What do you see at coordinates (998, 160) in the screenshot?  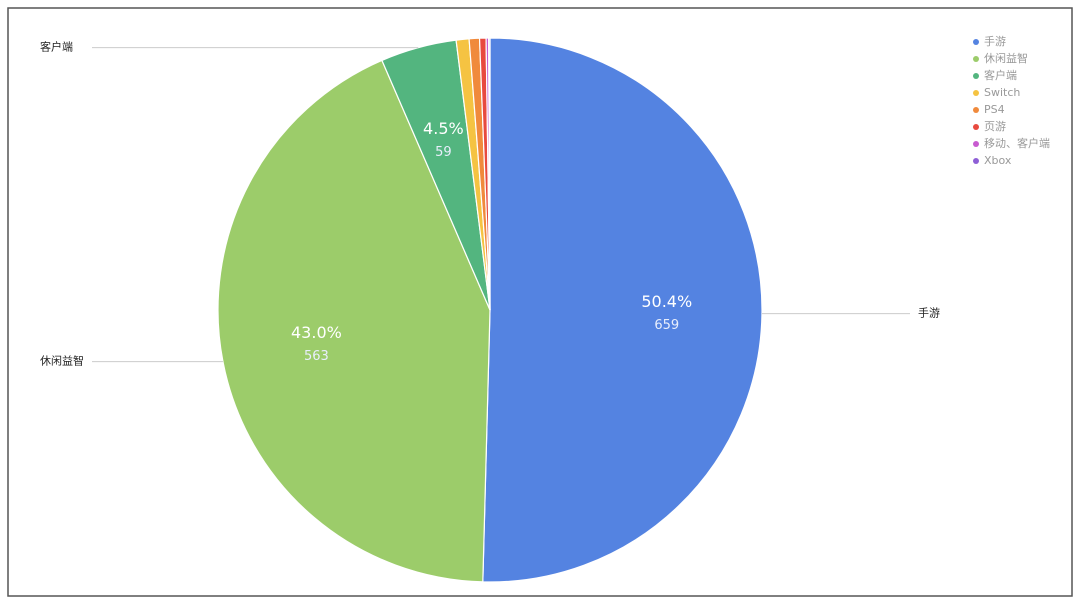 I see `legend-label: Xbox` at bounding box center [998, 160].